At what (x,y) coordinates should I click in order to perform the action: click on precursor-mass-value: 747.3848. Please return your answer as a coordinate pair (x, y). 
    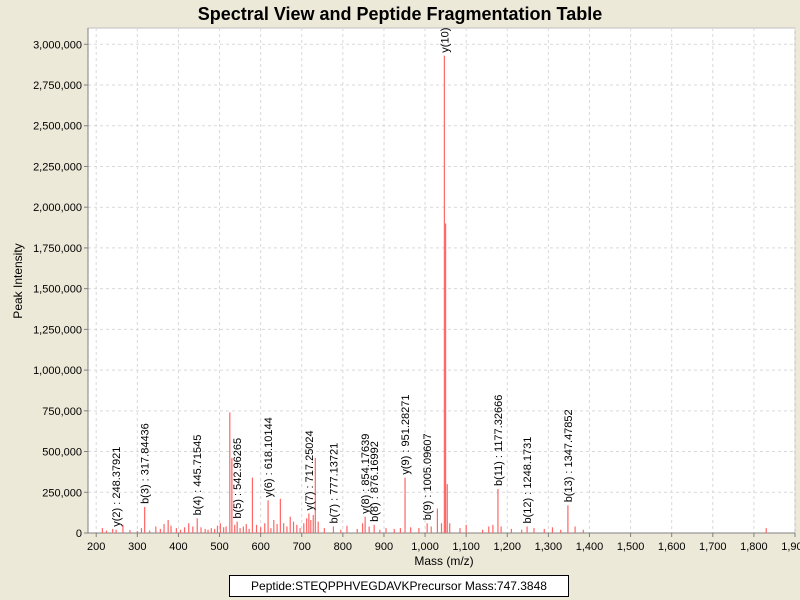
    Looking at the image, I should click on (521, 586).